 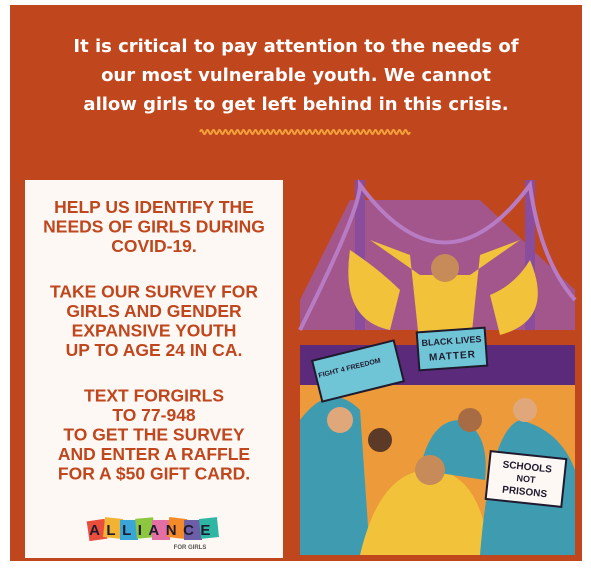 I want to click on card-line: EXPANSIVE YOUTH, so click(x=154, y=331).